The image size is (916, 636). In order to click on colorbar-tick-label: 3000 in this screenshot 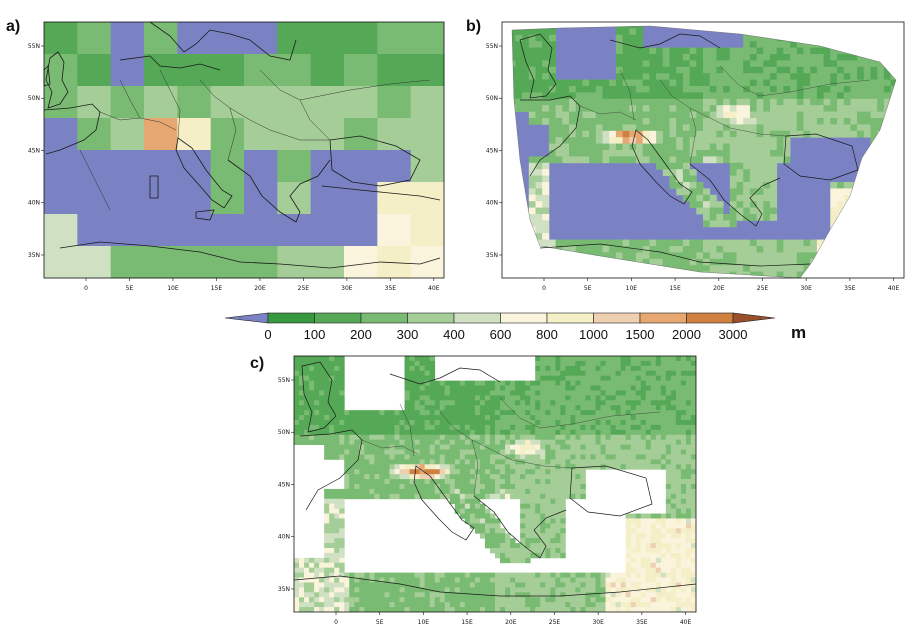, I will do `click(733, 334)`.